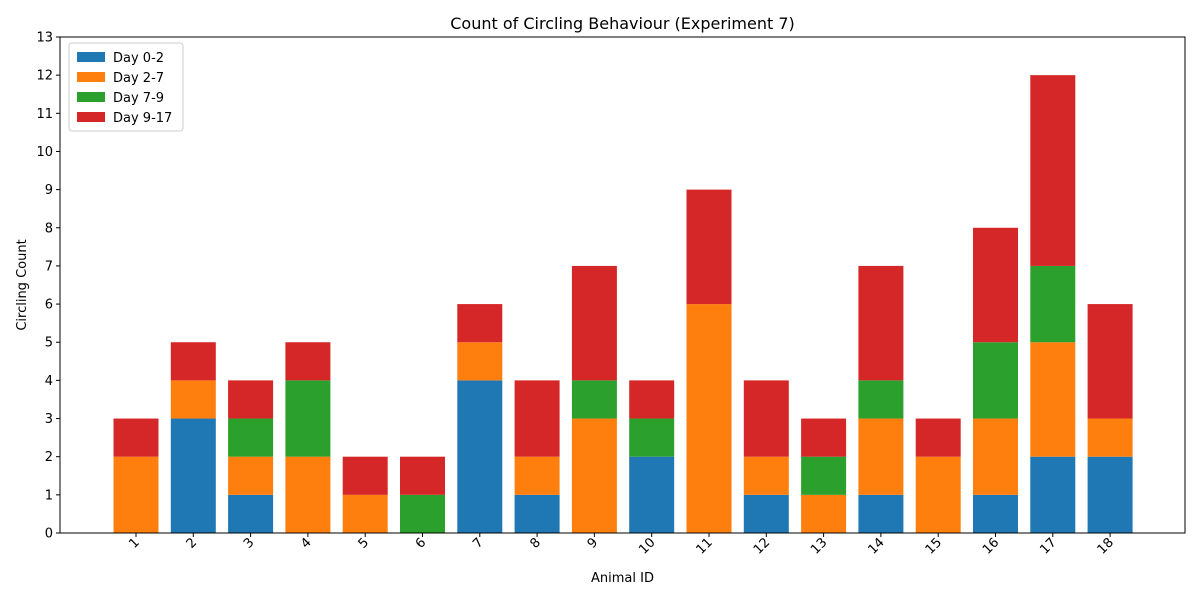 This screenshot has width=1200, height=600. Describe the element at coordinates (364, 543) in the screenshot. I see `x-tick-label: 5` at that location.